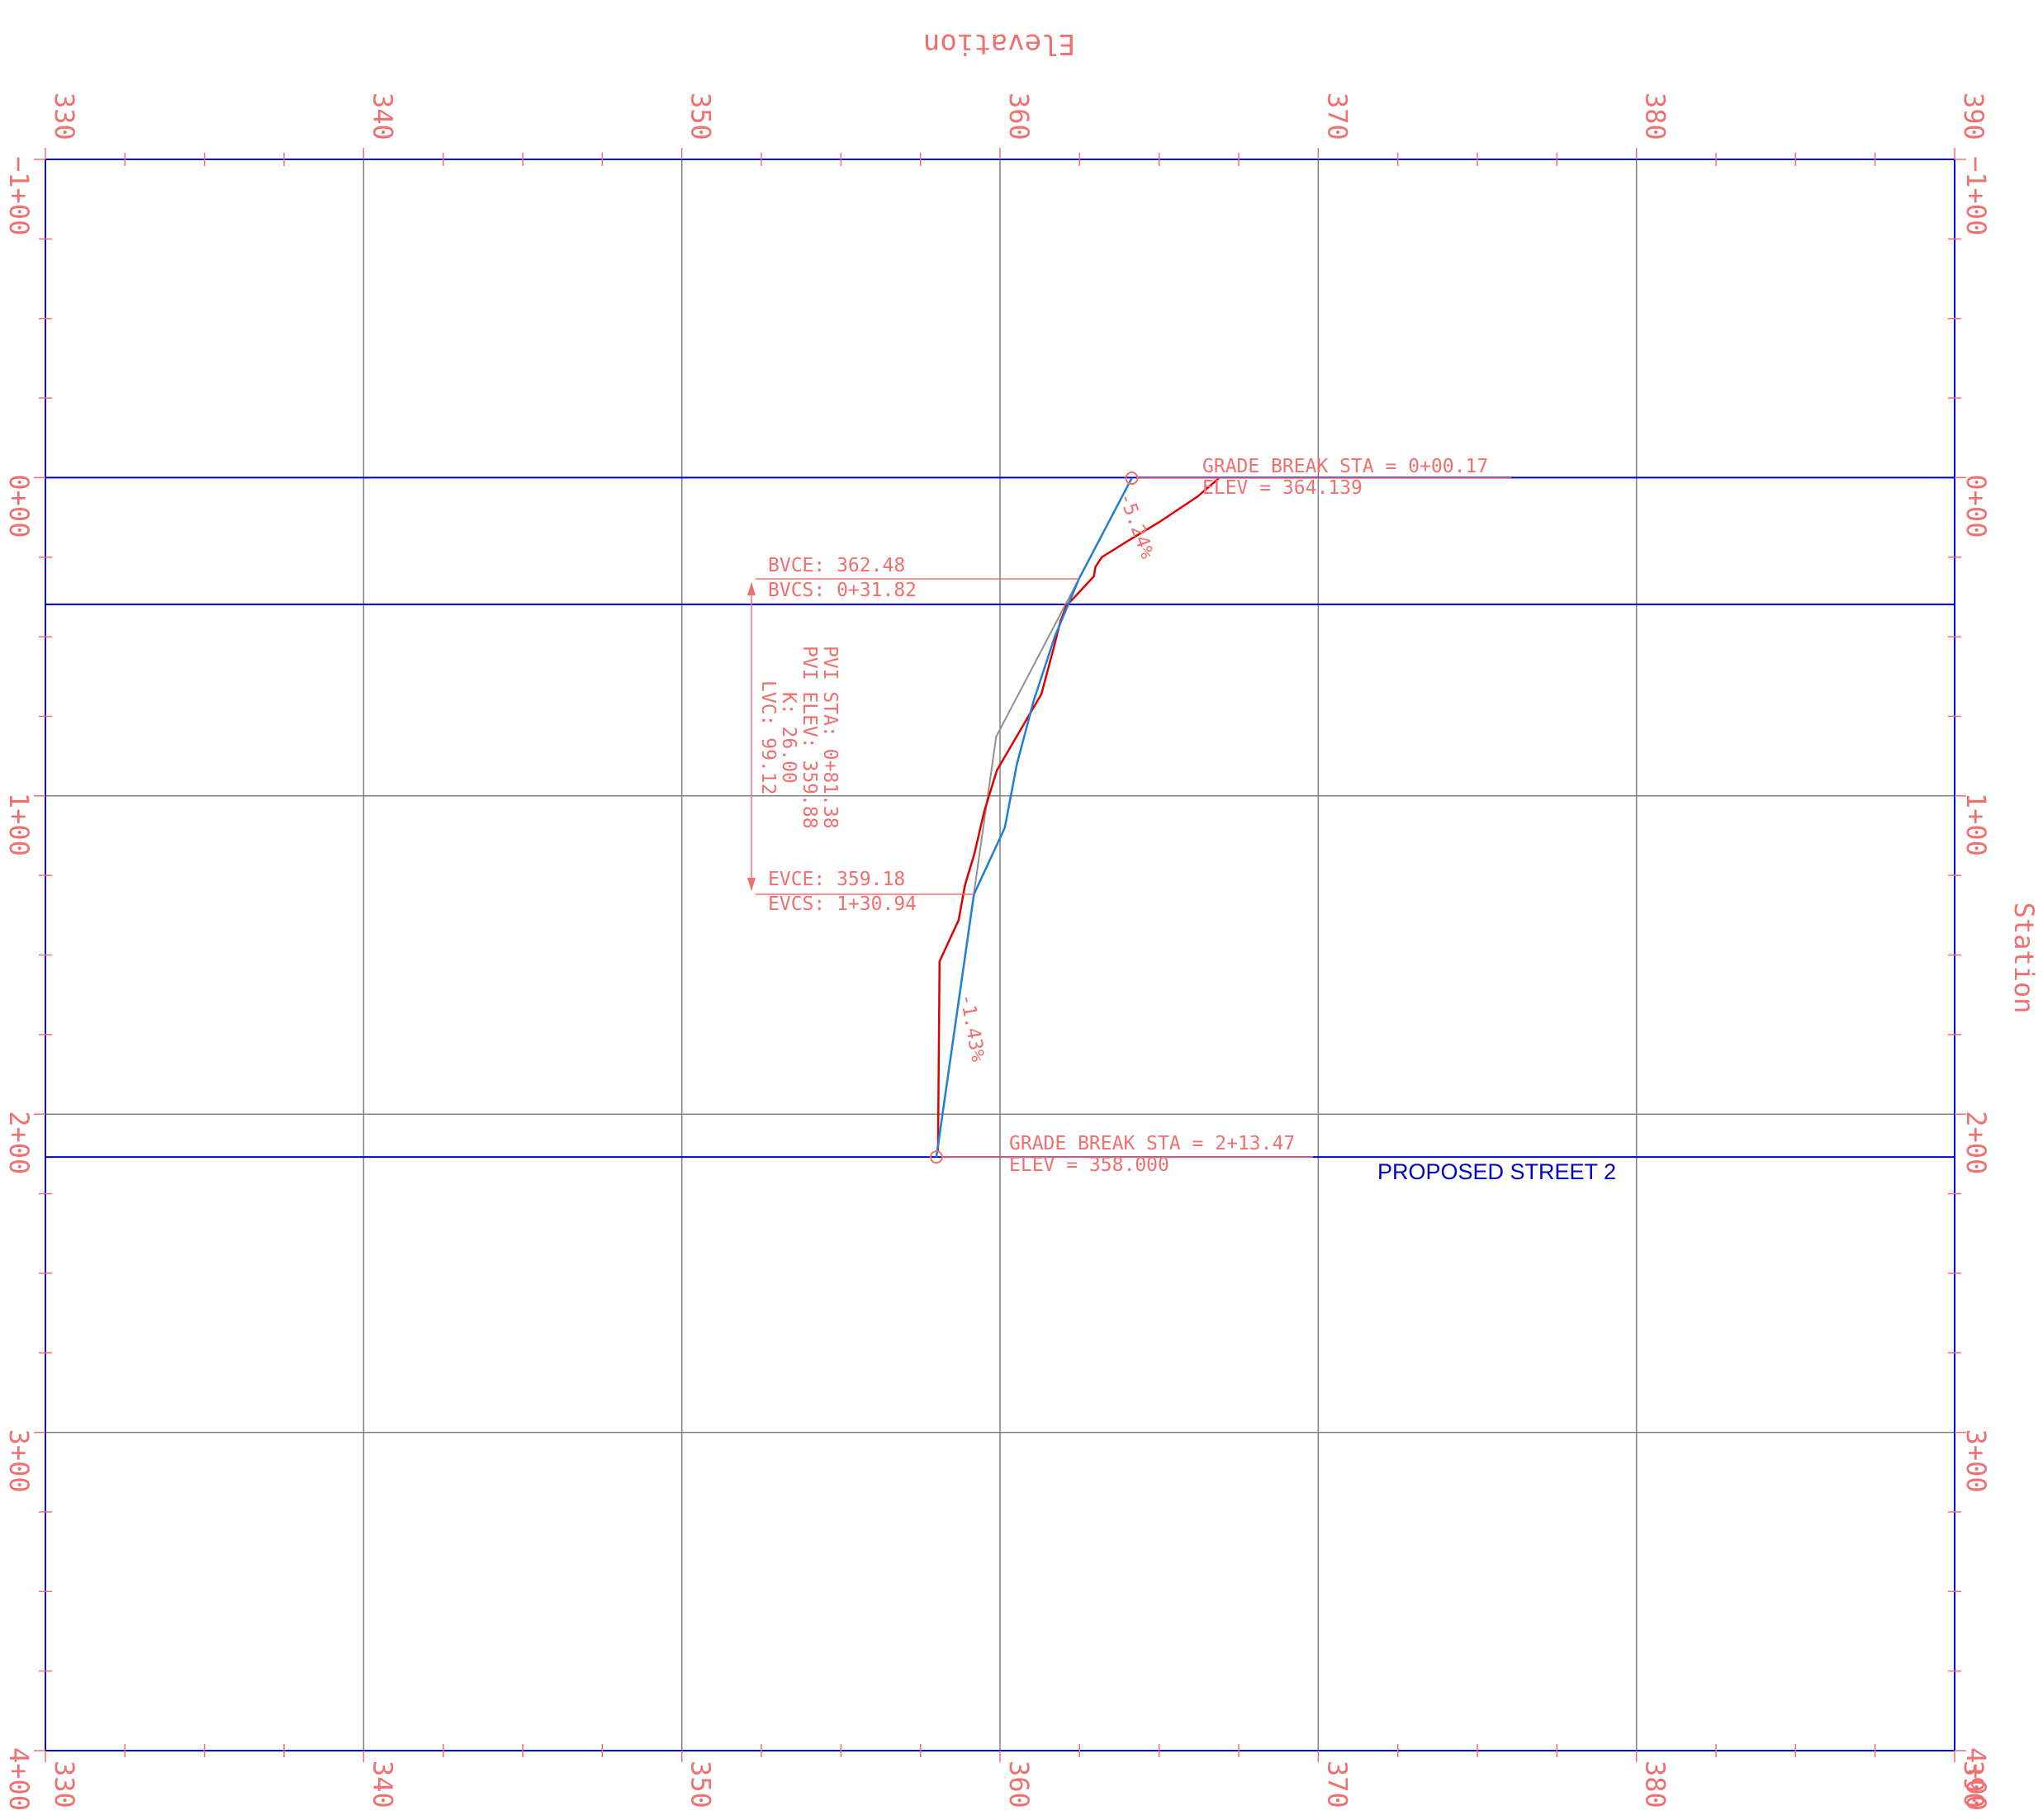 The image size is (2043, 1820). I want to click on grade-tangent-line, so click(1034, 817).